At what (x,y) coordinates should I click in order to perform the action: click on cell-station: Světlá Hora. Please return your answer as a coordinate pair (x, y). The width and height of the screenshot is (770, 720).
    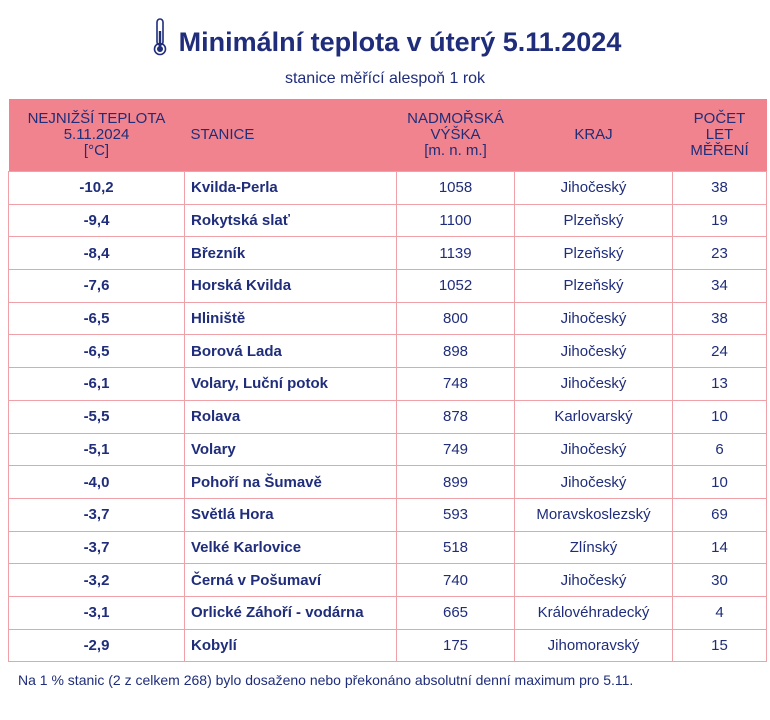
    Looking at the image, I should click on (290, 514).